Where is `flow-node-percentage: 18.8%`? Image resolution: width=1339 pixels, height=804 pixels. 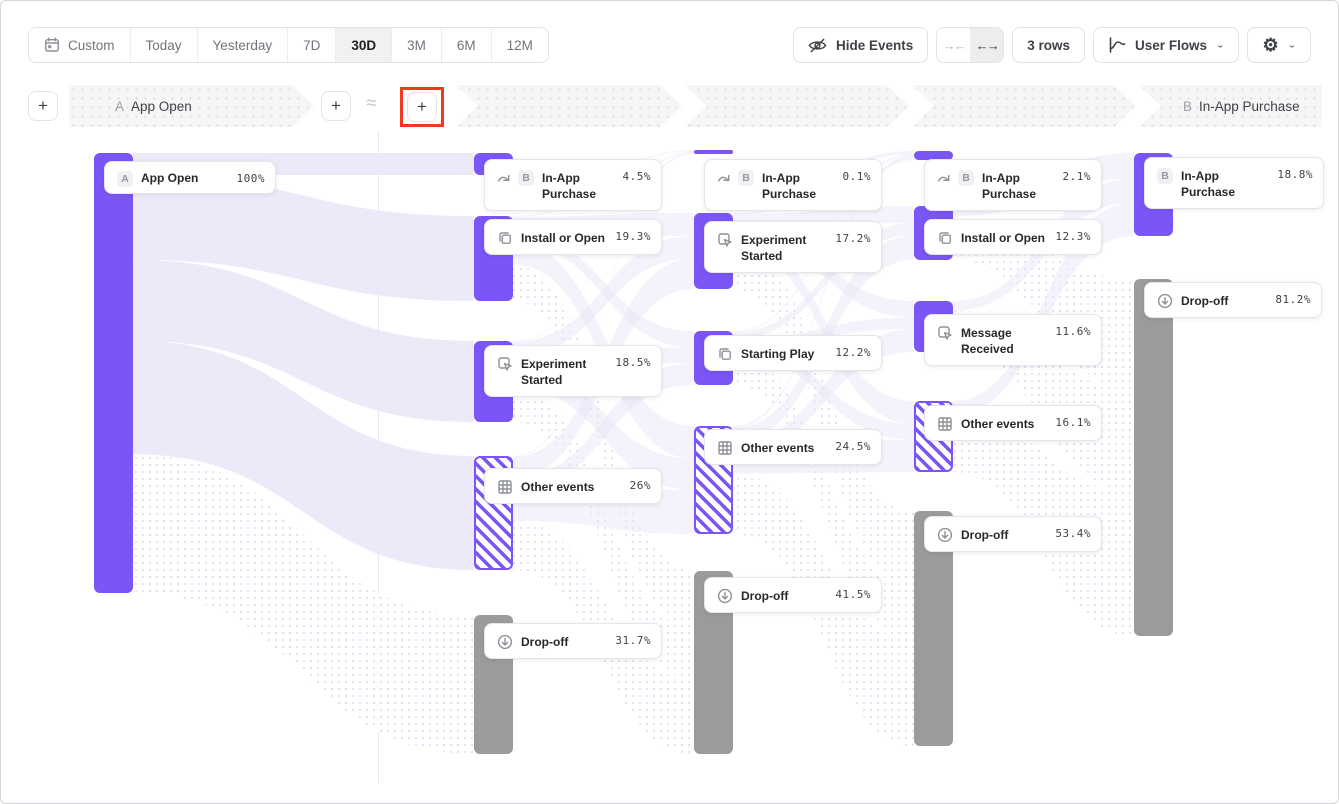 flow-node-percentage: 18.8% is located at coordinates (1295, 174).